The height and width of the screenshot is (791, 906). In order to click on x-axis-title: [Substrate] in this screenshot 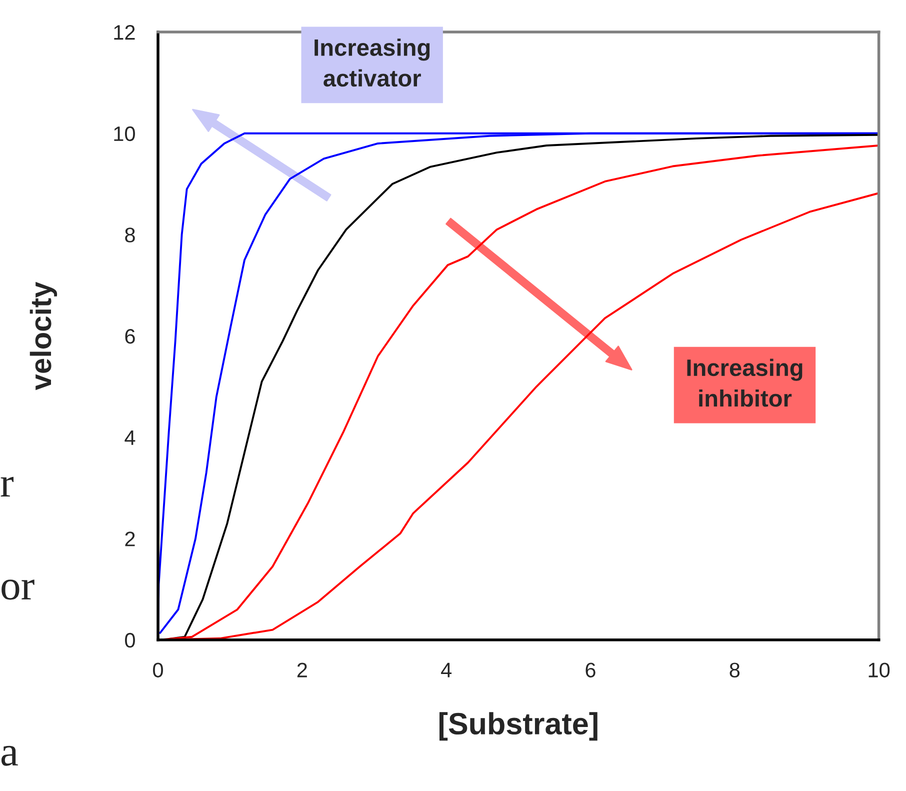, I will do `click(518, 726)`.